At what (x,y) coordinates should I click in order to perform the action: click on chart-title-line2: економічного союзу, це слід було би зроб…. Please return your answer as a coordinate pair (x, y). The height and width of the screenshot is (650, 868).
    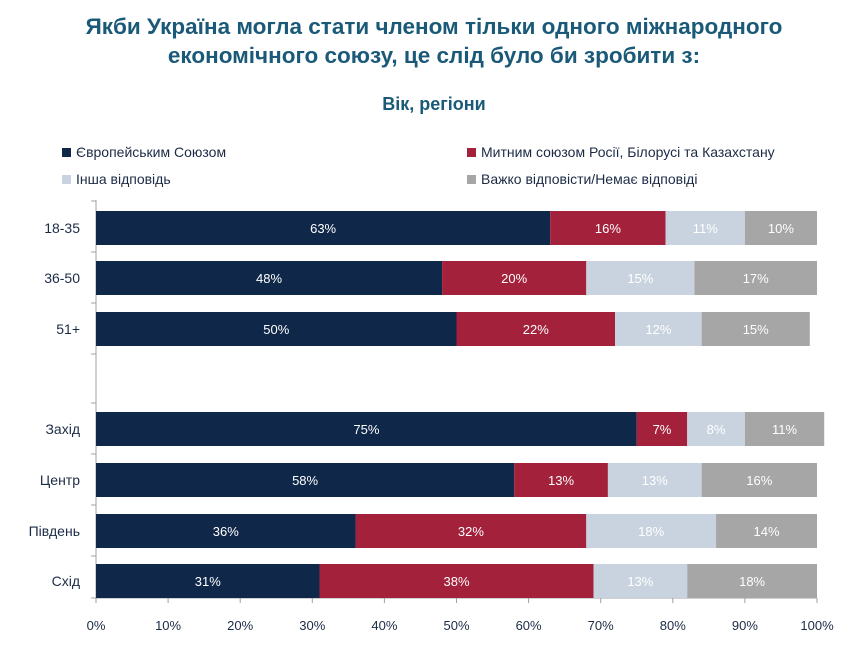
    Looking at the image, I should click on (434, 55).